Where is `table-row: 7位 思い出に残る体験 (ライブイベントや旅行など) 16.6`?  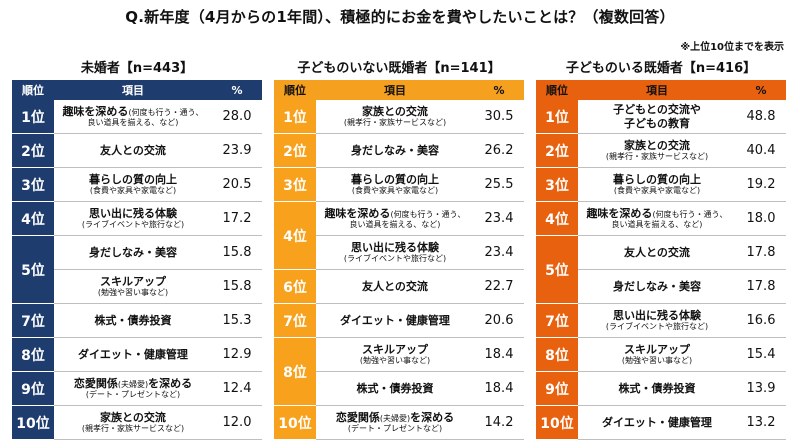
table-row: 7位 思い出に残る体験 (ライブイベントや旅行など) 16.6 is located at coordinates (661, 320).